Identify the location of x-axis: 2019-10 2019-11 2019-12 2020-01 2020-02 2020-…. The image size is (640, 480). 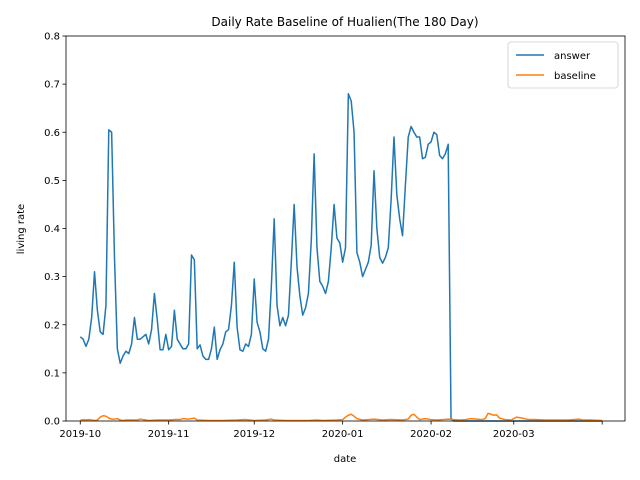
(331, 430).